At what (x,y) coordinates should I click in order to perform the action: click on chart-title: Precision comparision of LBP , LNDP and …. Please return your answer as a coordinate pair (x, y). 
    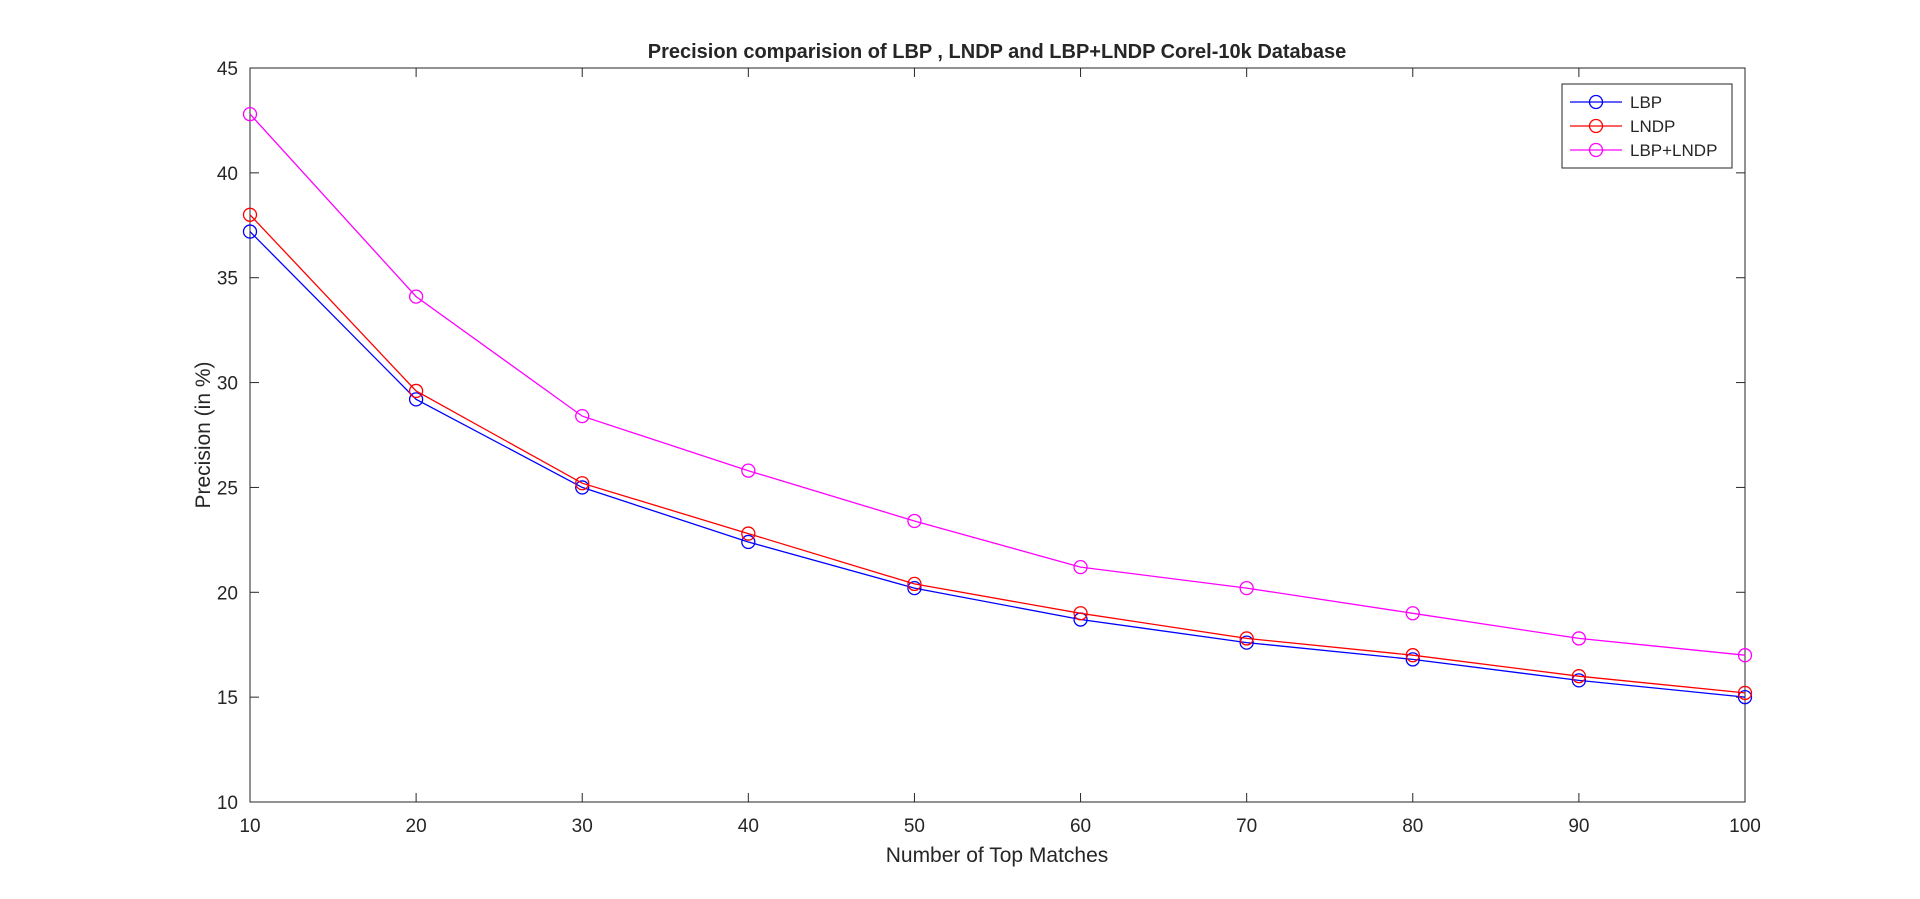
    Looking at the image, I should click on (997, 52).